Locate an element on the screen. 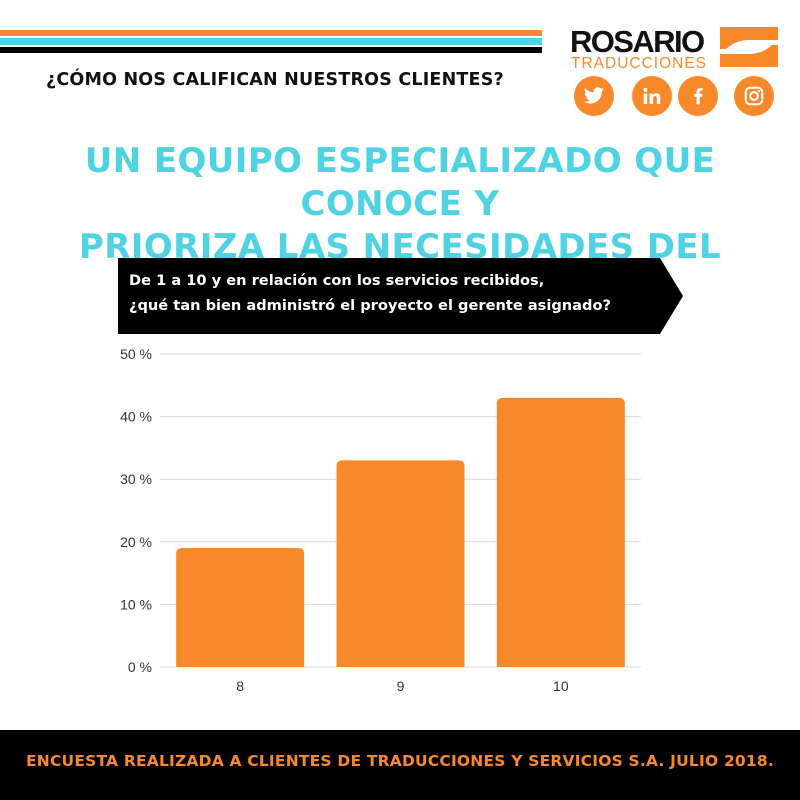  headline-line-1: UN EQUIPO ESPECIALIZADO QUE CONOCE Y is located at coordinates (400, 182).